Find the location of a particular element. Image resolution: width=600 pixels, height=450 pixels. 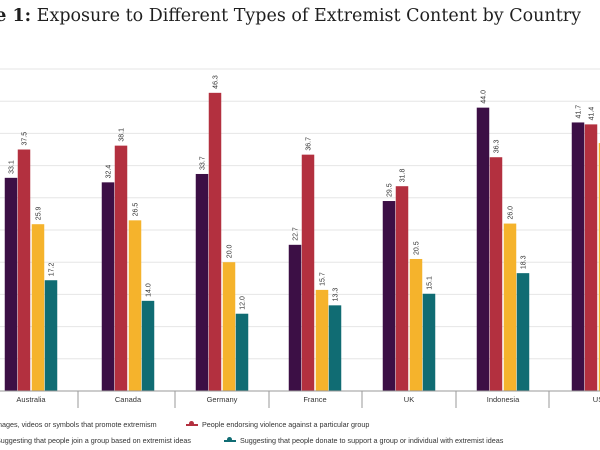

data-label: 26.5 is located at coordinates (135, 210).